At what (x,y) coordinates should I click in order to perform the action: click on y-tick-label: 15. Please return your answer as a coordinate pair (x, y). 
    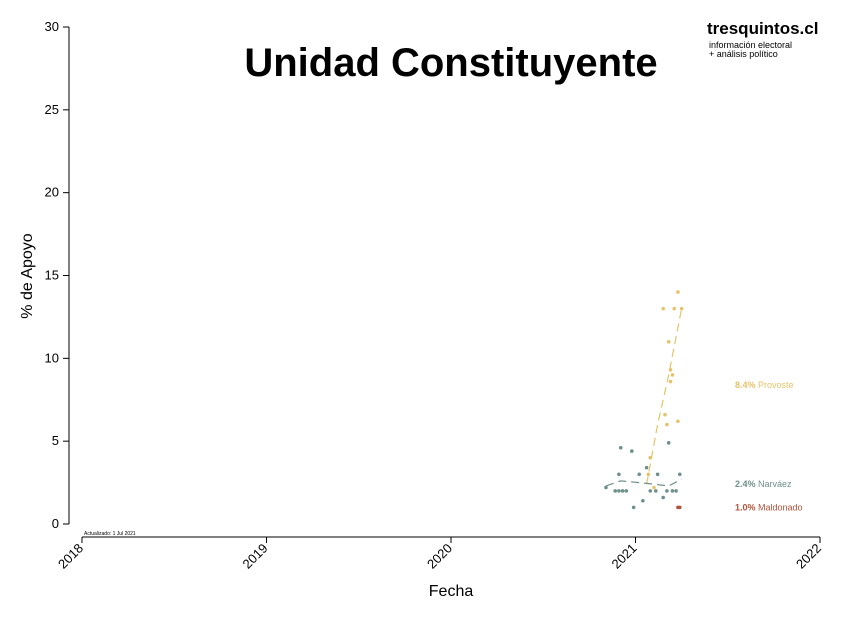
    Looking at the image, I should click on (52, 275).